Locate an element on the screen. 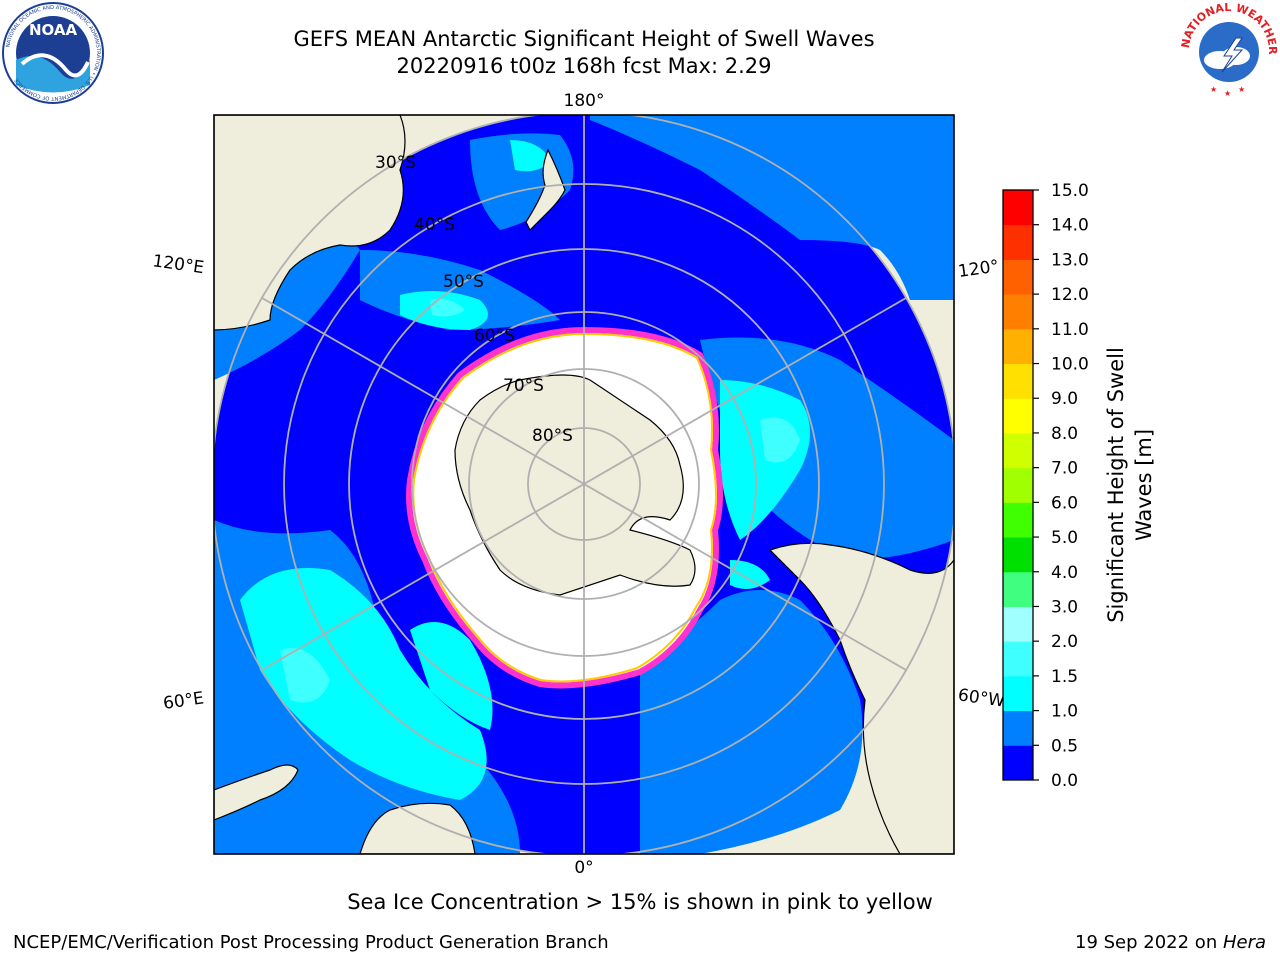  colorbar-tick-label: 9.0 is located at coordinates (1064, 399).